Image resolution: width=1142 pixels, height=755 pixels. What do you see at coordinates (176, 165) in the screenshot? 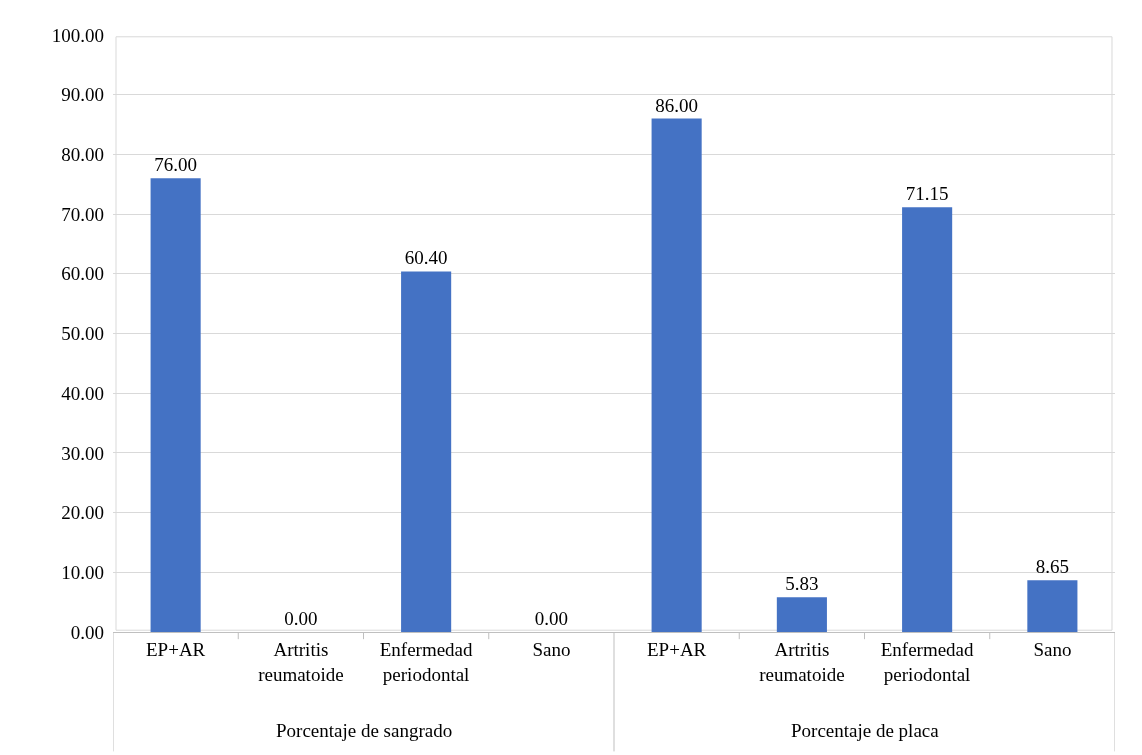
I see `data-label: 76.00` at bounding box center [176, 165].